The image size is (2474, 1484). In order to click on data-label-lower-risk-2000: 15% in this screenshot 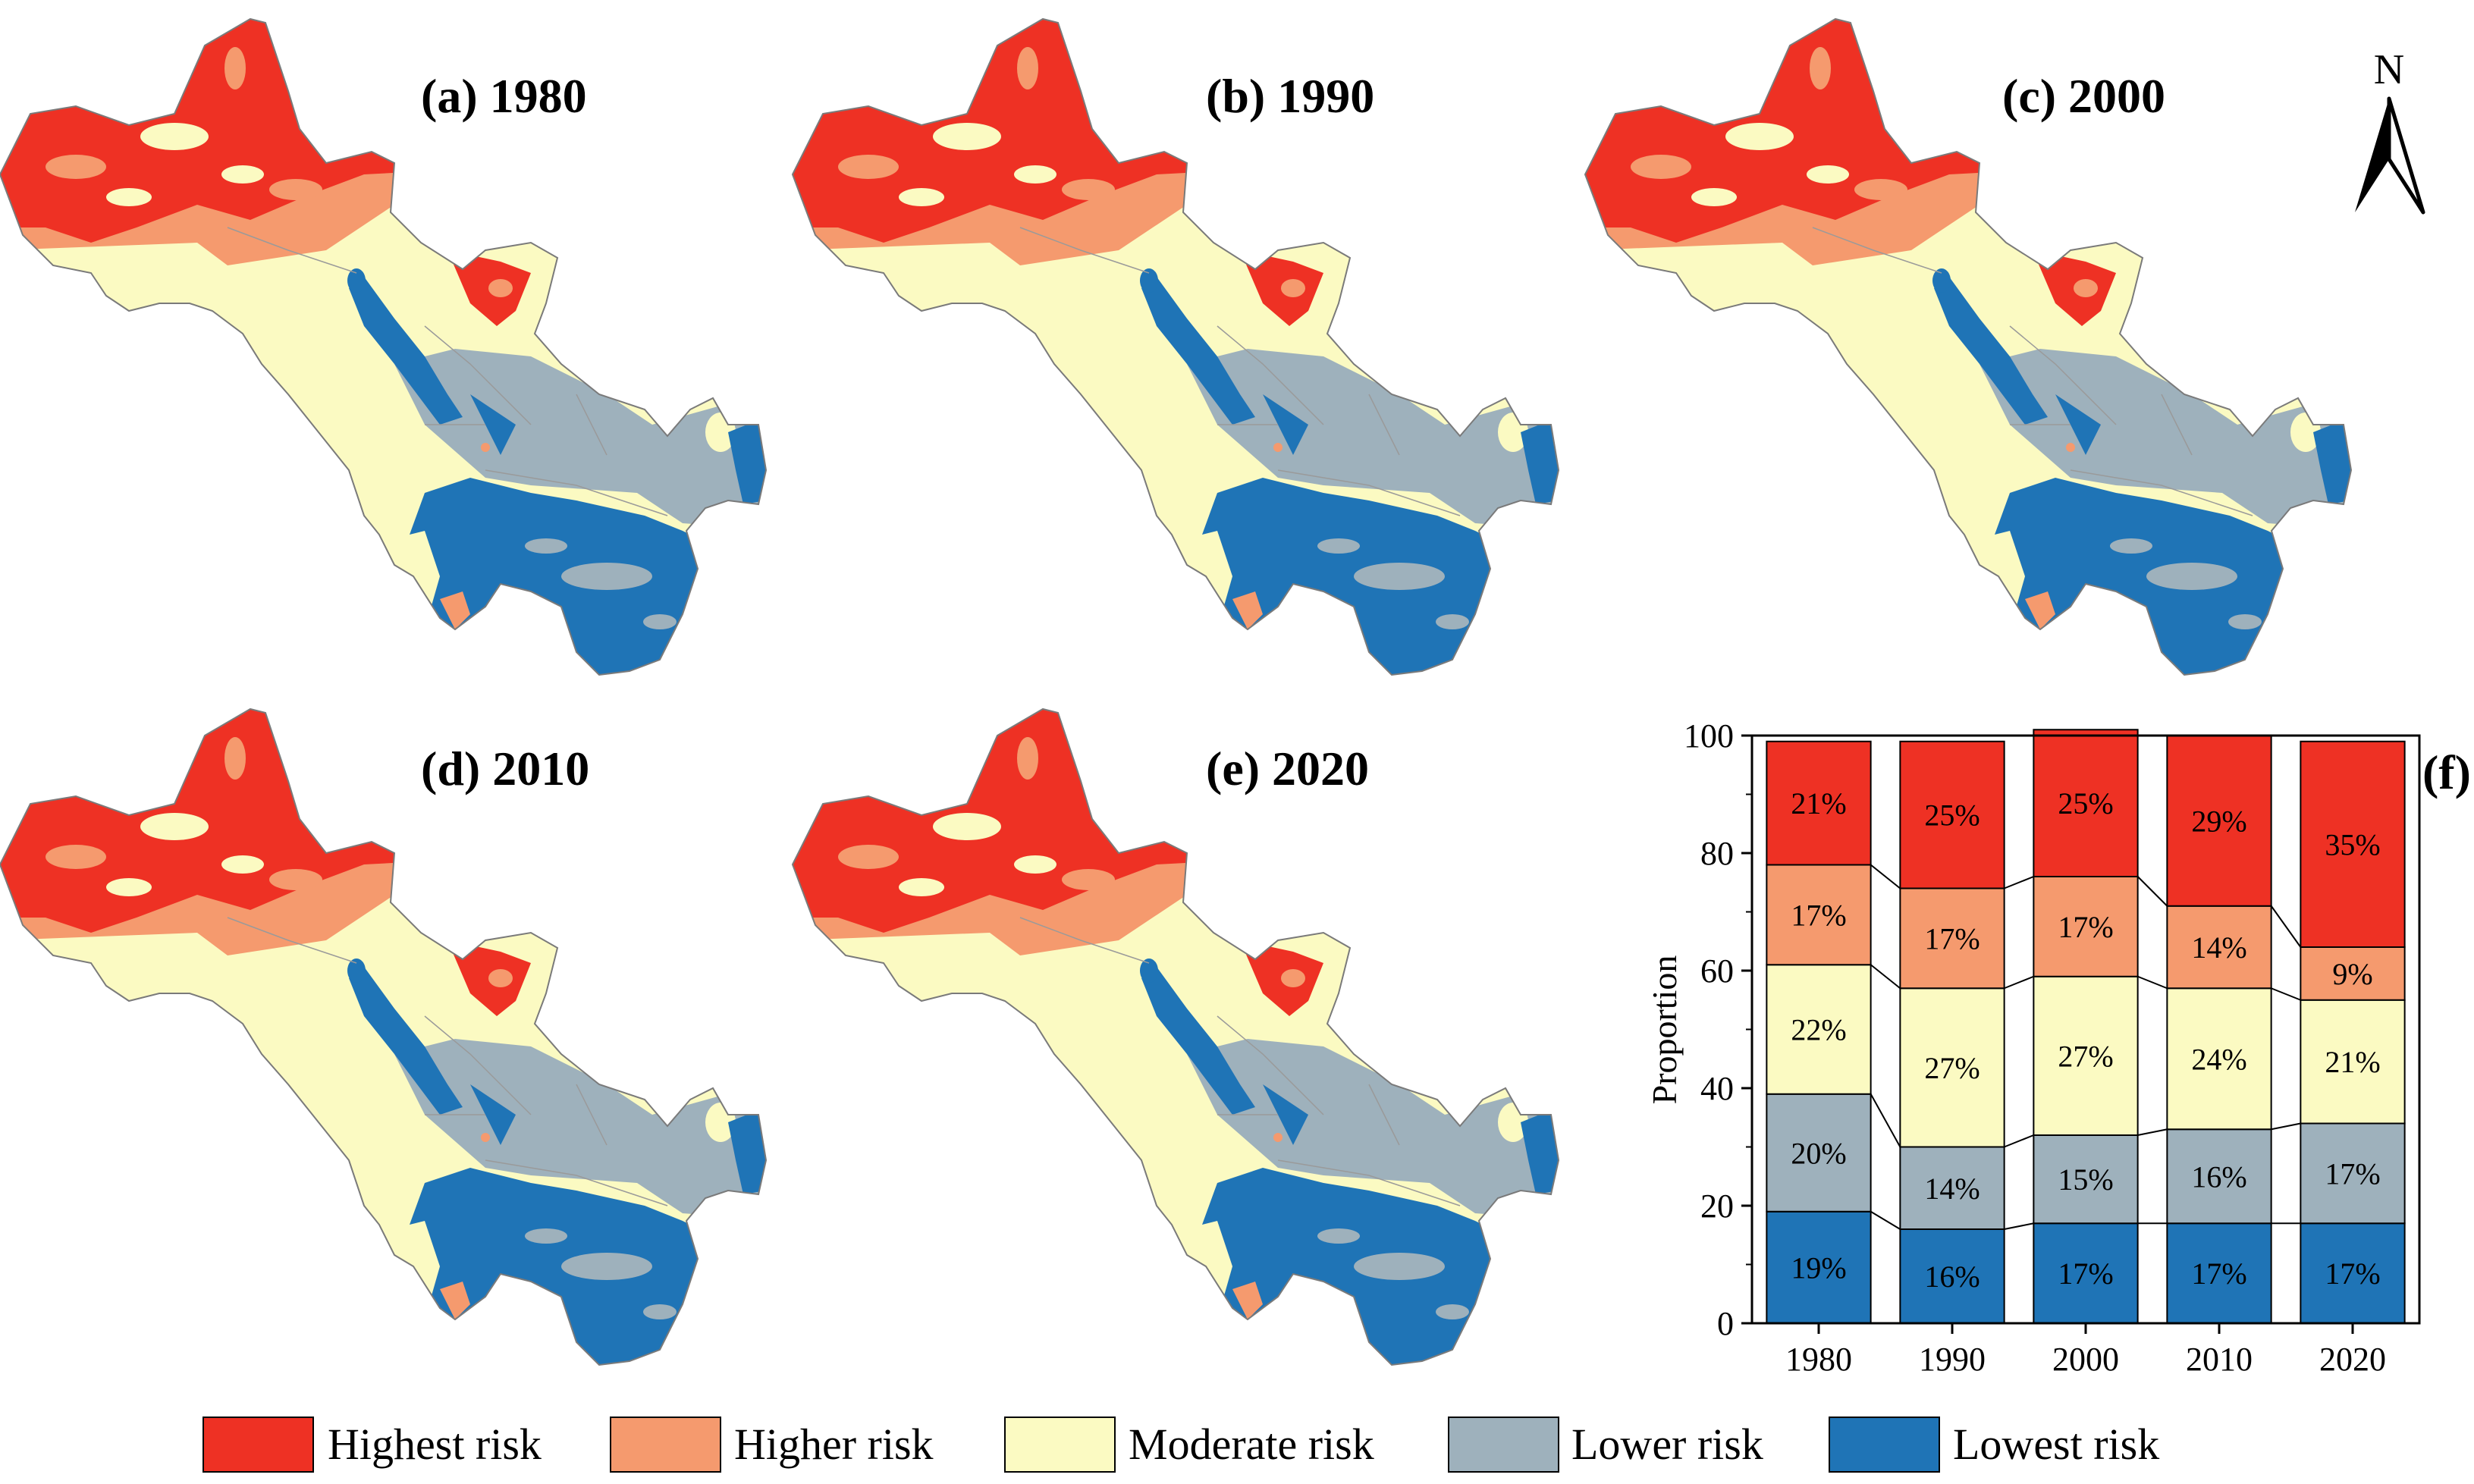, I will do `click(2085, 1179)`.